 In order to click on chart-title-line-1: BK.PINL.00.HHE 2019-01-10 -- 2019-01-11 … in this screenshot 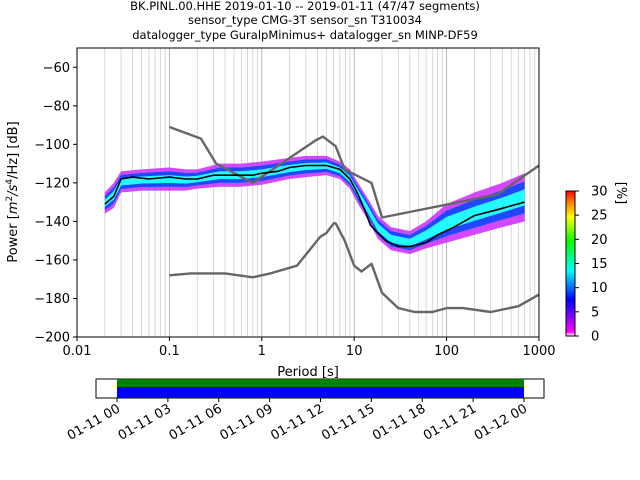, I will do `click(305, 6)`.